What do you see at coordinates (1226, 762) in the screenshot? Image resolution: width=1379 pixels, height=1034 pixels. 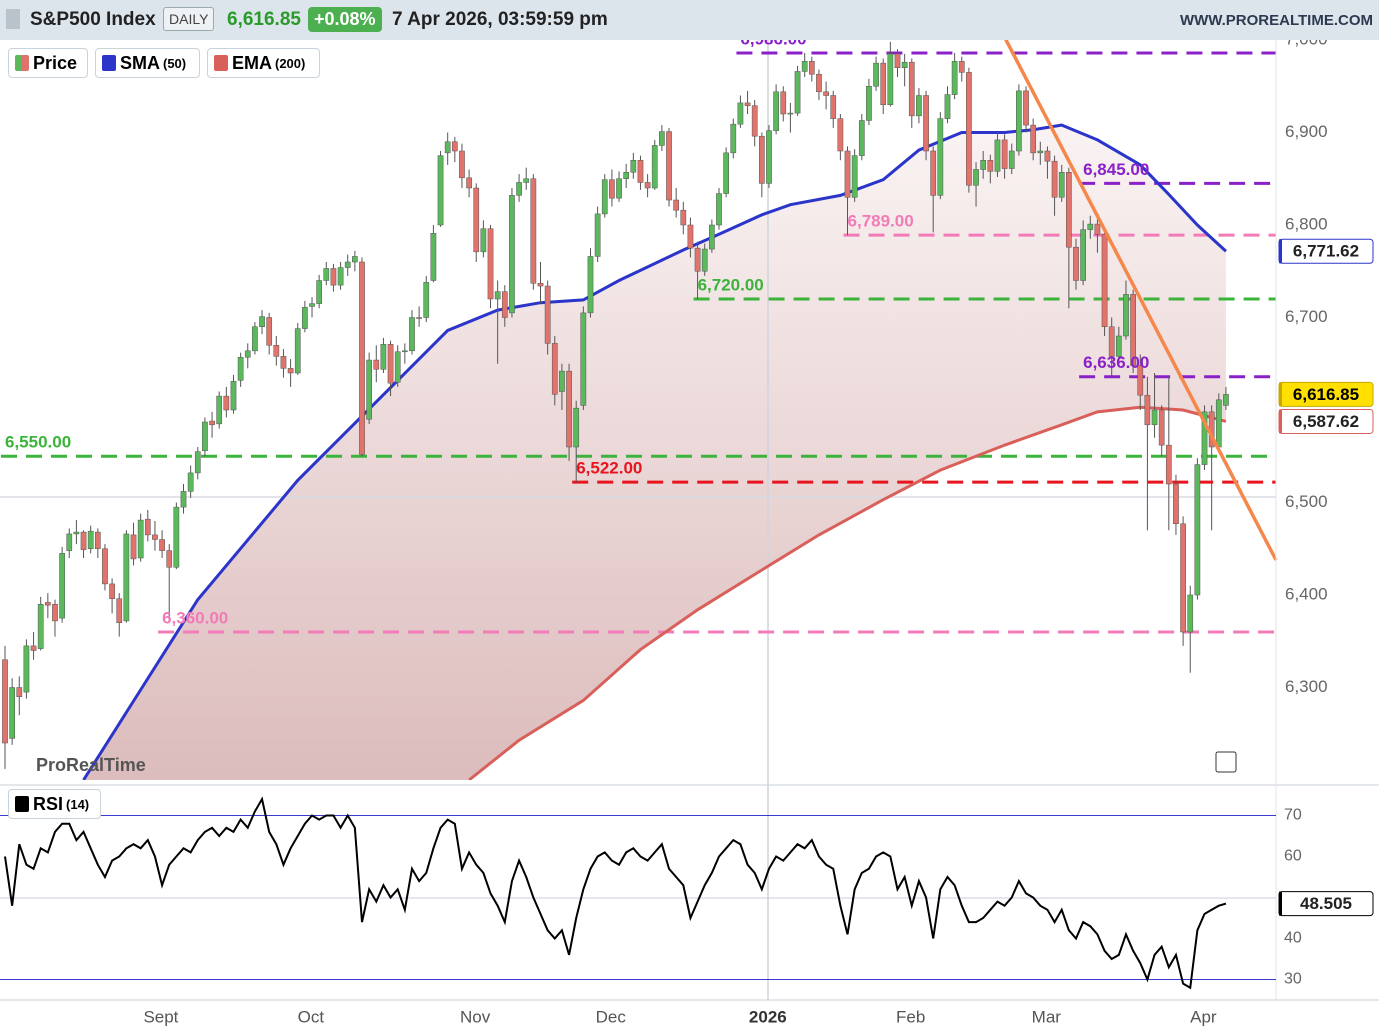 I see `info-icon` at bounding box center [1226, 762].